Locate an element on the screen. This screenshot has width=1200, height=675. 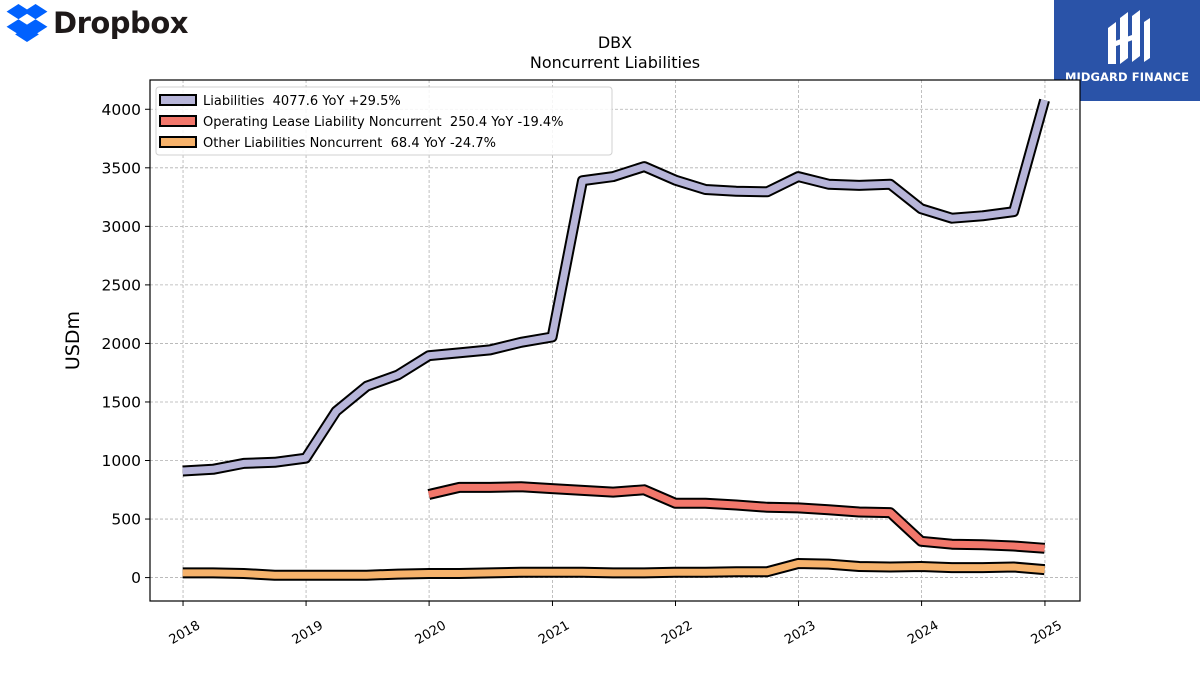
brand: Dropbox is located at coordinates (97, 23).